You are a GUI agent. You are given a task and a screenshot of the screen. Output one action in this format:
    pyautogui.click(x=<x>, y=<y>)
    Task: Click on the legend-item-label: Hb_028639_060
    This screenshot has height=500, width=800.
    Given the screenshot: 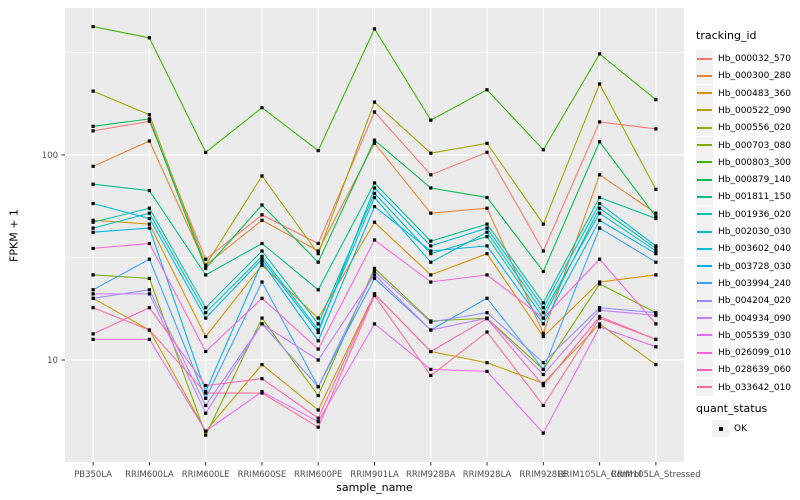 What is the action you would take?
    pyautogui.click(x=755, y=370)
    